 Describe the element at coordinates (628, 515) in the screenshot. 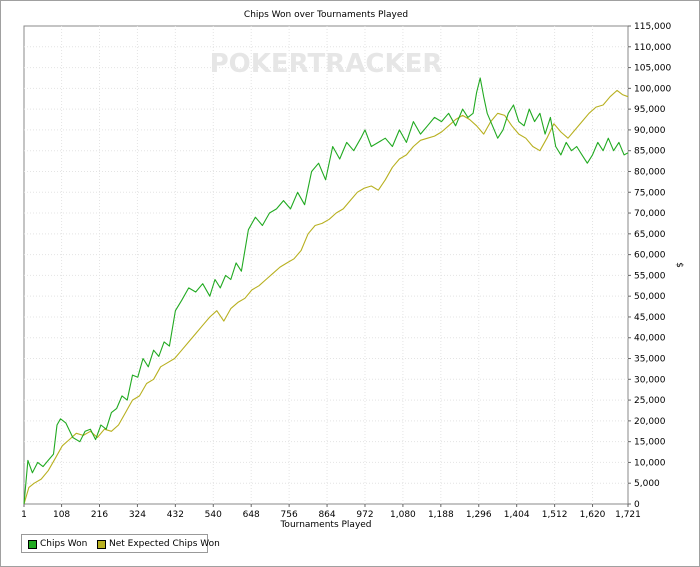

I see `x-tick-label: 1,721` at that location.